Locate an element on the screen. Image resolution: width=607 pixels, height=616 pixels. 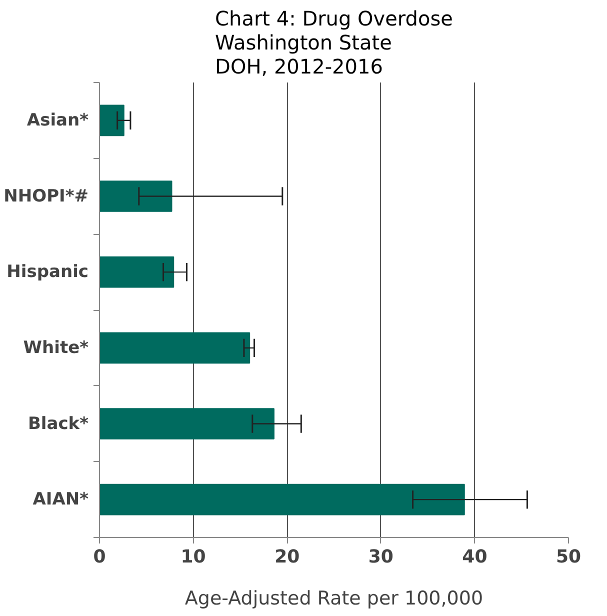
y-tick-label: AIAN* is located at coordinates (60, 500).